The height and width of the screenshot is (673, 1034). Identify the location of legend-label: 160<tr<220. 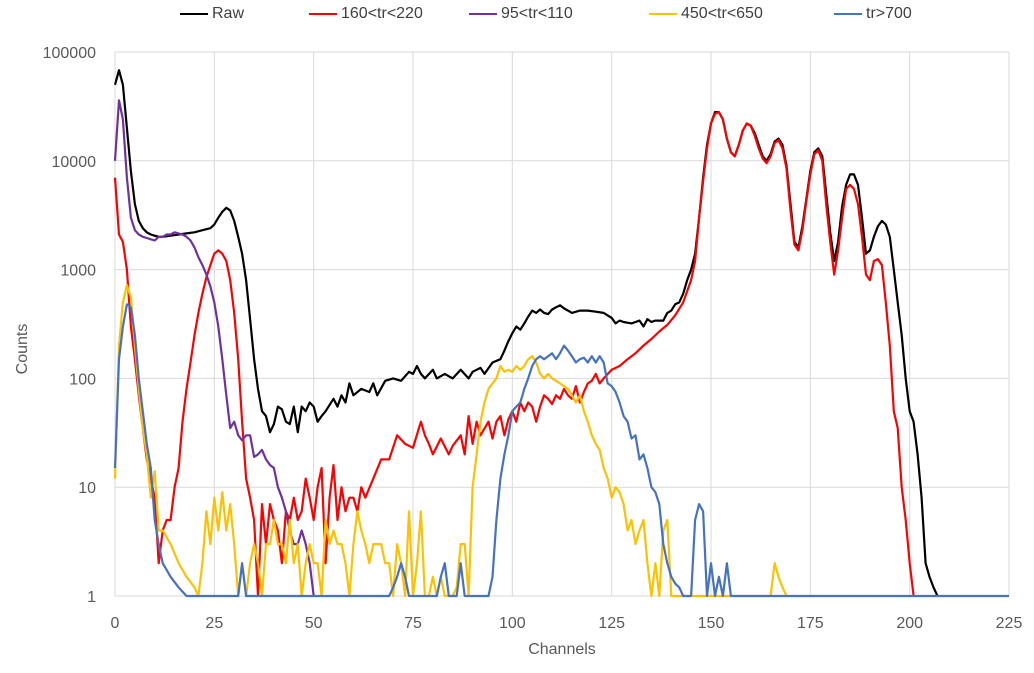
(382, 13).